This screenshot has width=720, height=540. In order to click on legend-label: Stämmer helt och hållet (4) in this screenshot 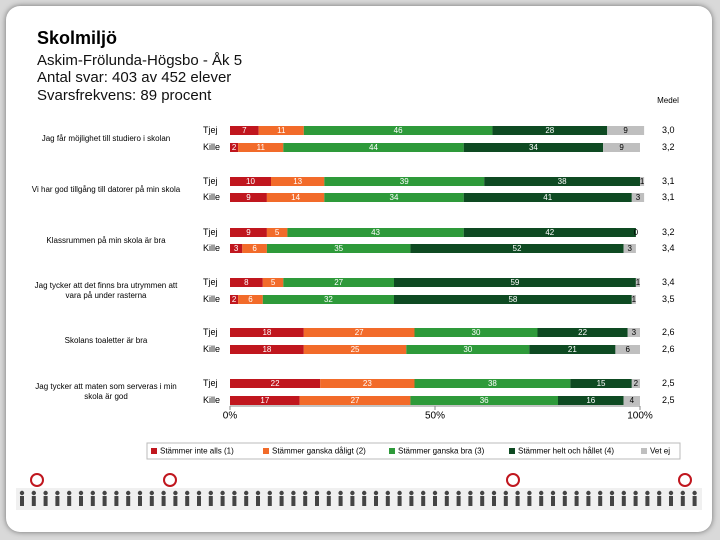, I will do `click(566, 451)`.